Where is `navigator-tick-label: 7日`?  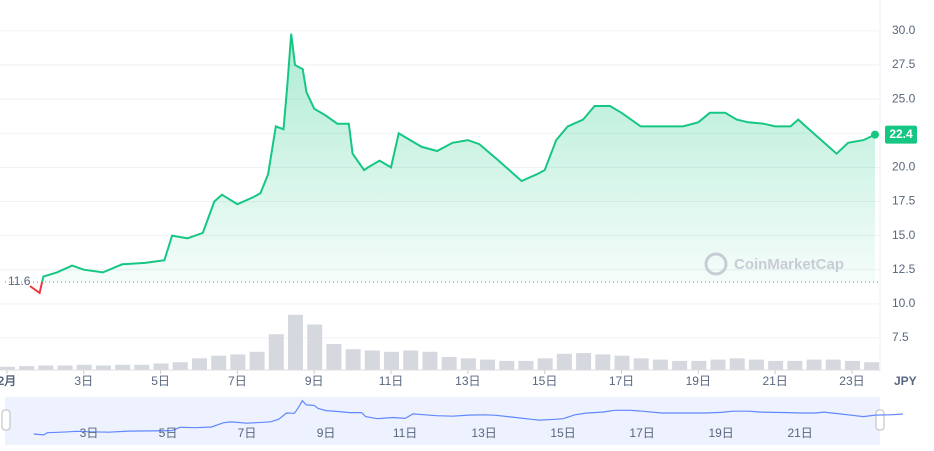
navigator-tick-label: 7日 is located at coordinates (247, 433).